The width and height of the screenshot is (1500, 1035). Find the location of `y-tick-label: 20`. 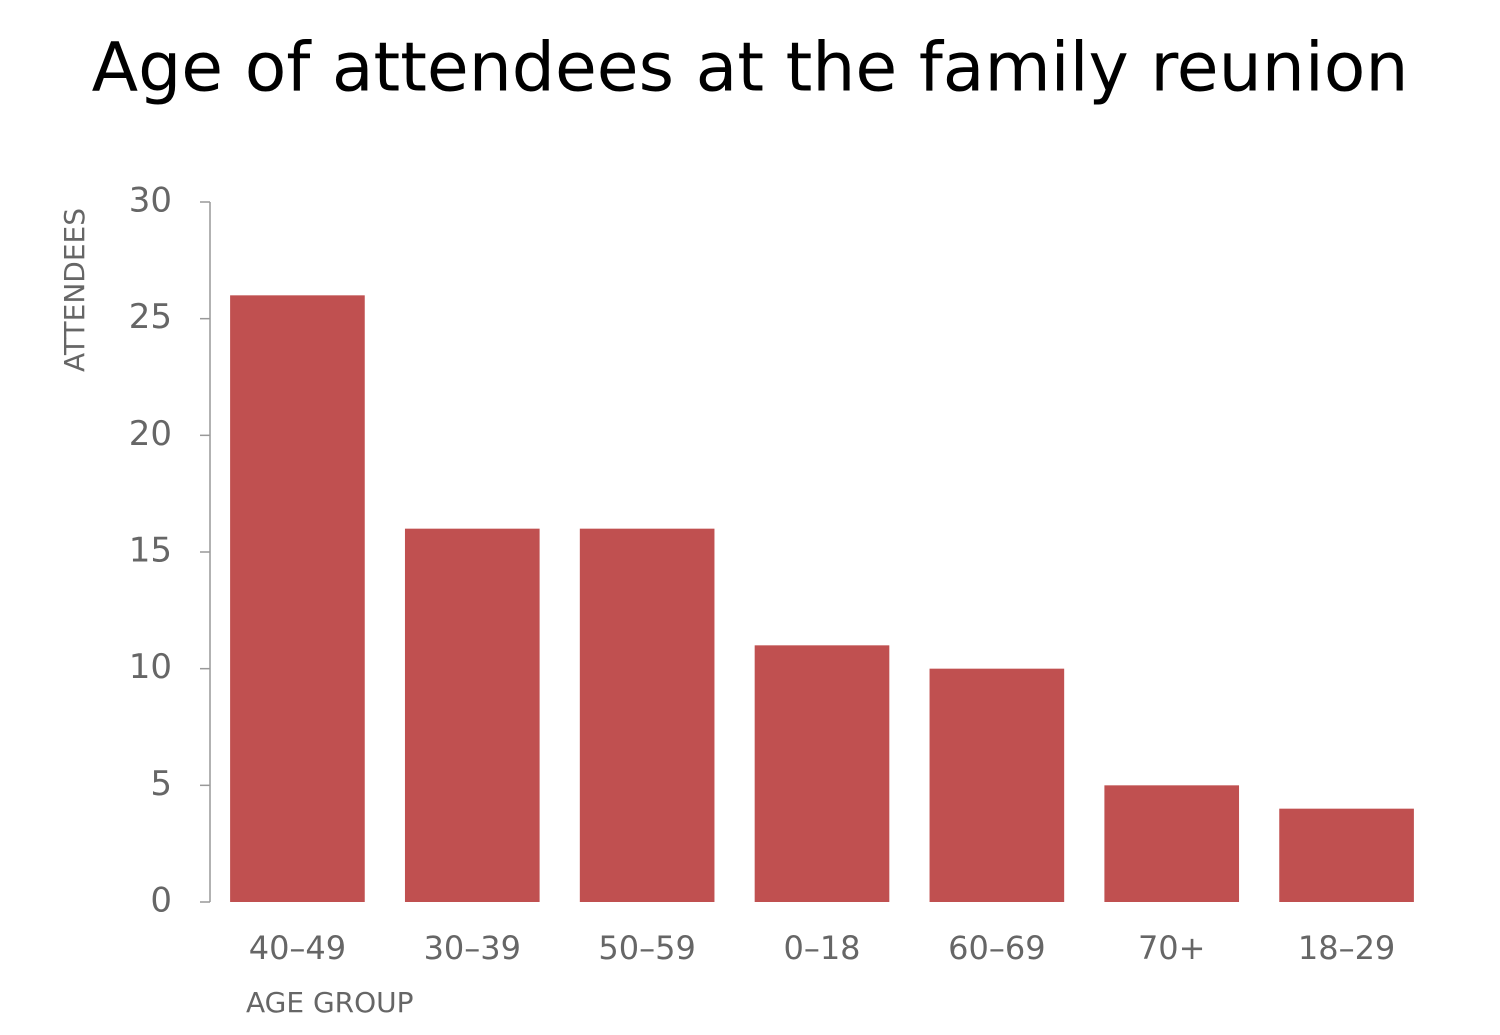

y-tick-label: 20 is located at coordinates (150, 434).